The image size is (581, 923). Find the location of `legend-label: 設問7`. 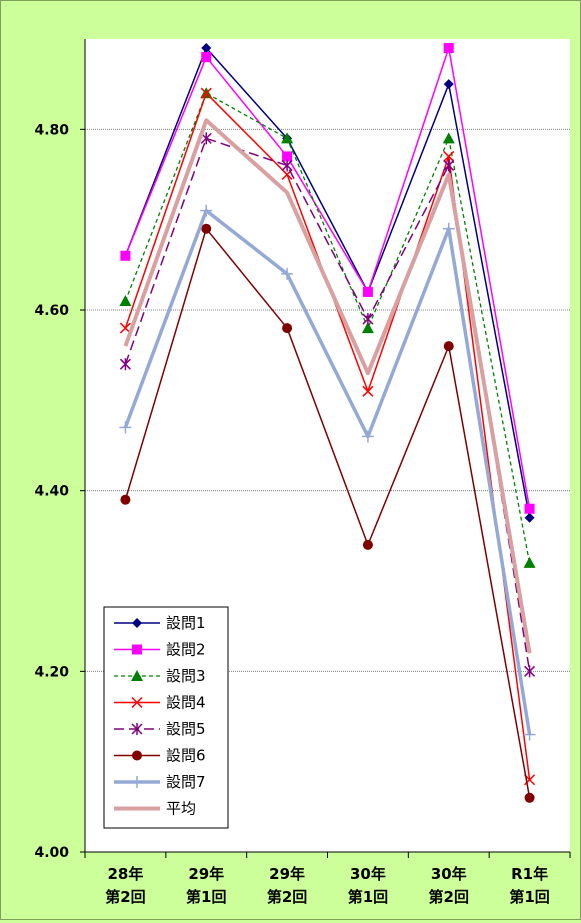

legend-label: 設問7 is located at coordinates (186, 782).